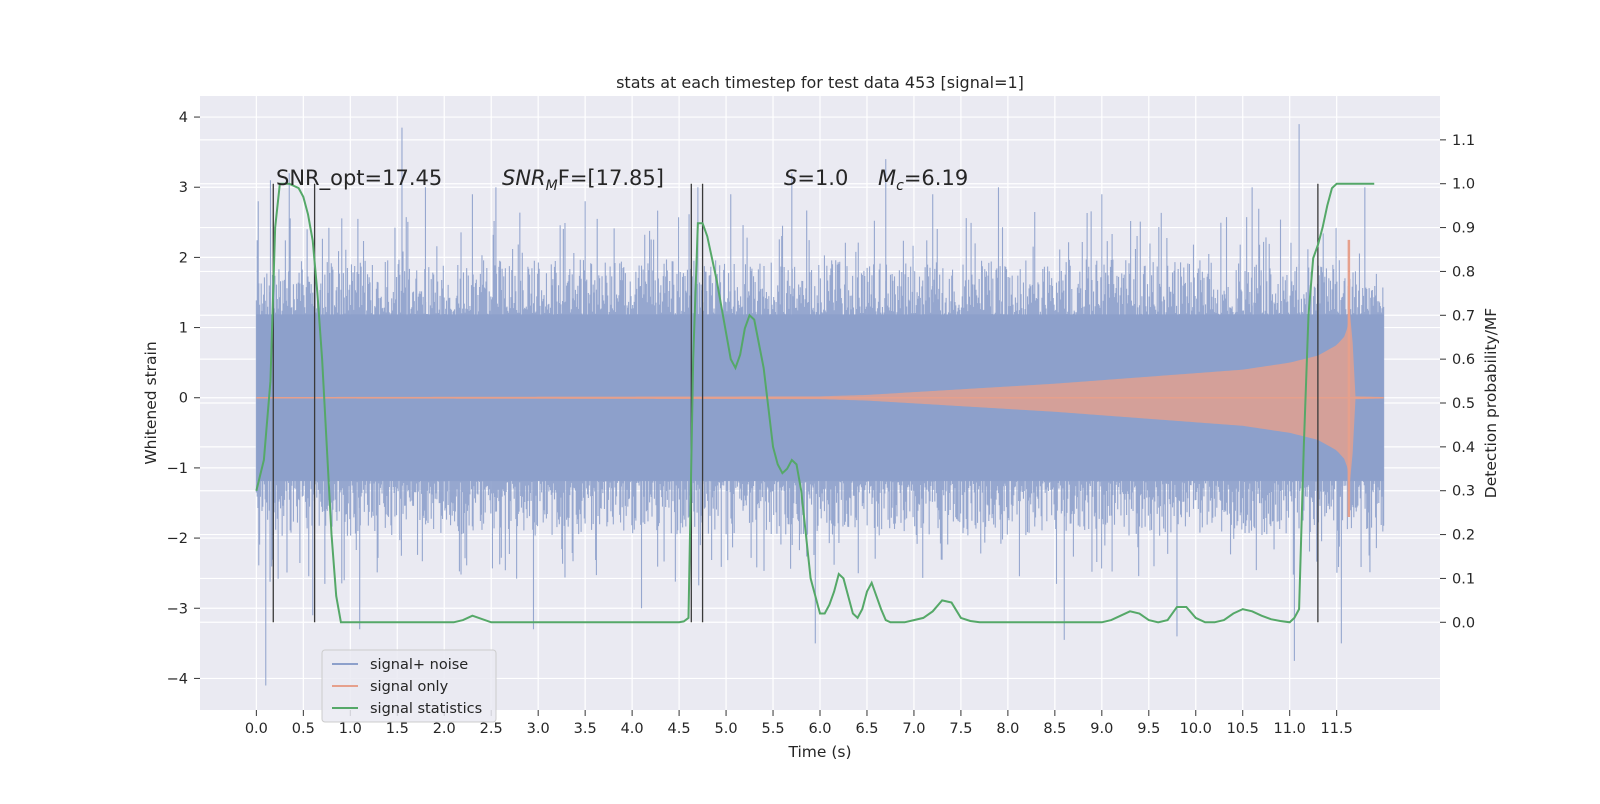  What do you see at coordinates (1290, 729) in the screenshot?
I see `x-tick-label: 11.0` at bounding box center [1290, 729].